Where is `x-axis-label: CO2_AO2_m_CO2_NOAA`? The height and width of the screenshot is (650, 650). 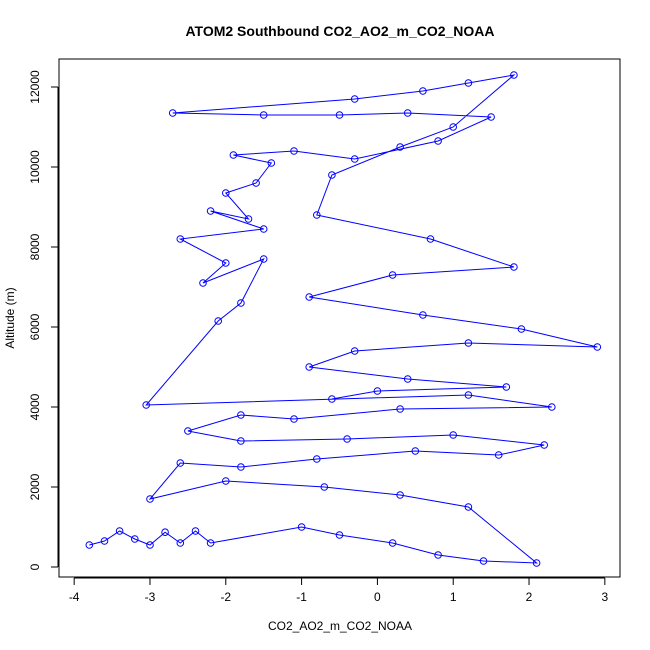
x-axis-label: CO2_AO2_m_CO2_NOAA is located at coordinates (340, 626).